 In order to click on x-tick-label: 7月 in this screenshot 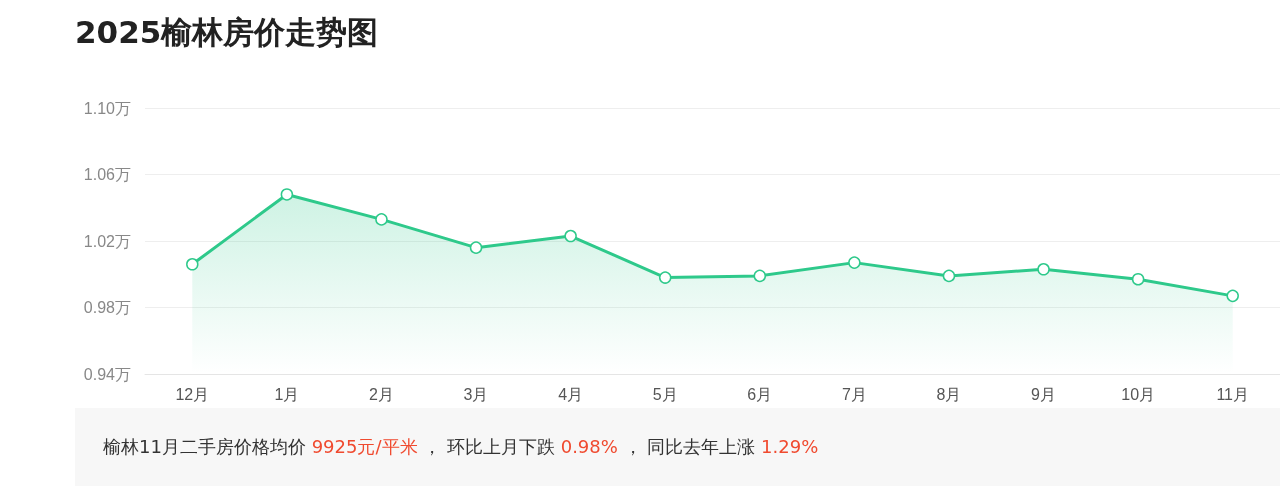, I will do `click(854, 394)`.